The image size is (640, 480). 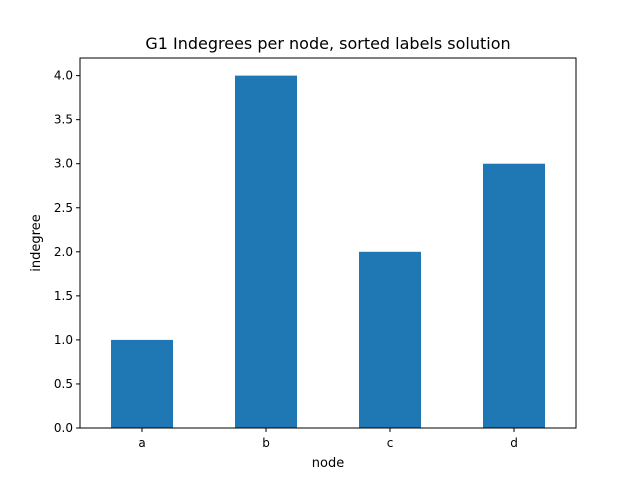 What do you see at coordinates (390, 443) in the screenshot?
I see `x-tick-label: c` at bounding box center [390, 443].